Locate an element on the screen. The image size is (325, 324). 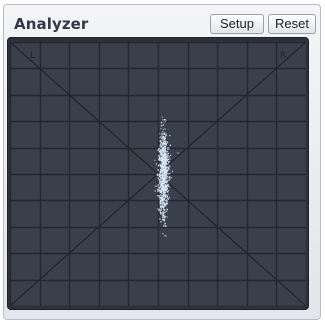
reset-button: Reset is located at coordinates (292, 24).